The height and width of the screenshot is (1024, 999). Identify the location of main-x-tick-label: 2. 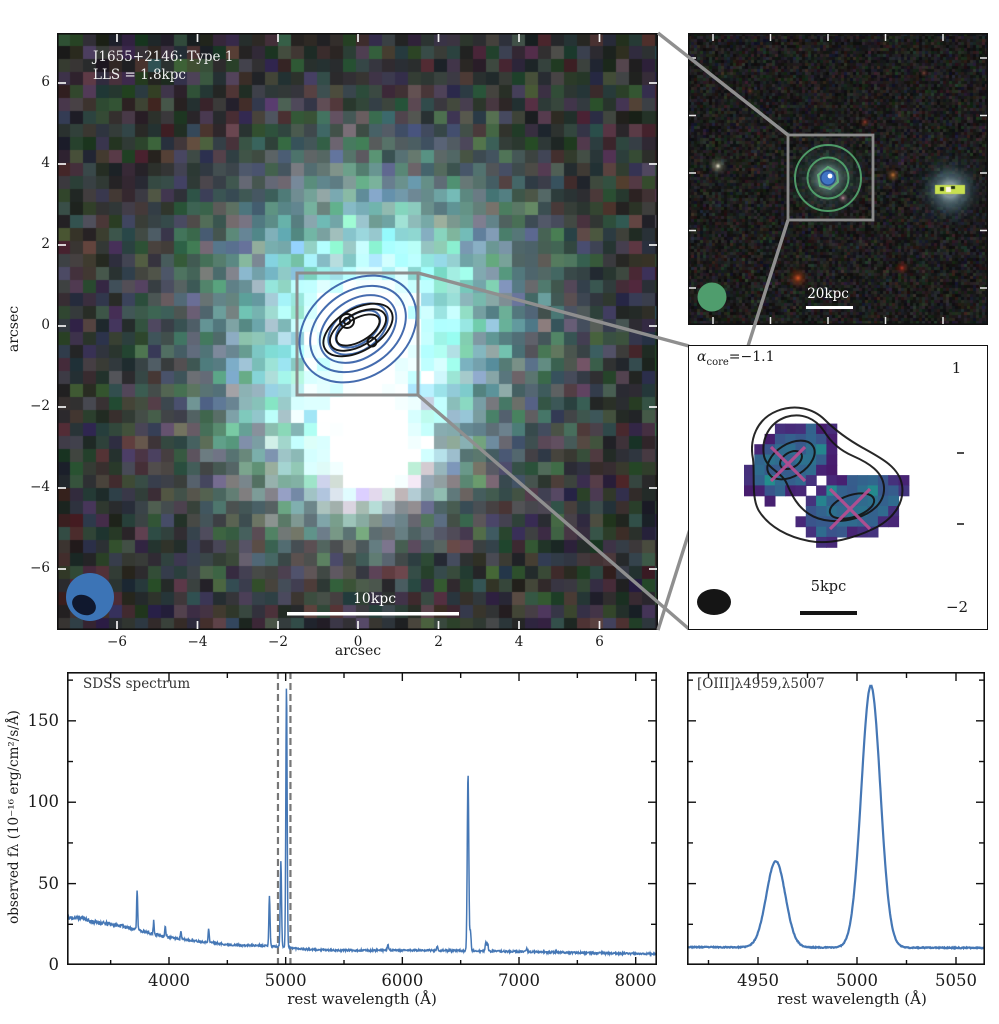
(438, 642).